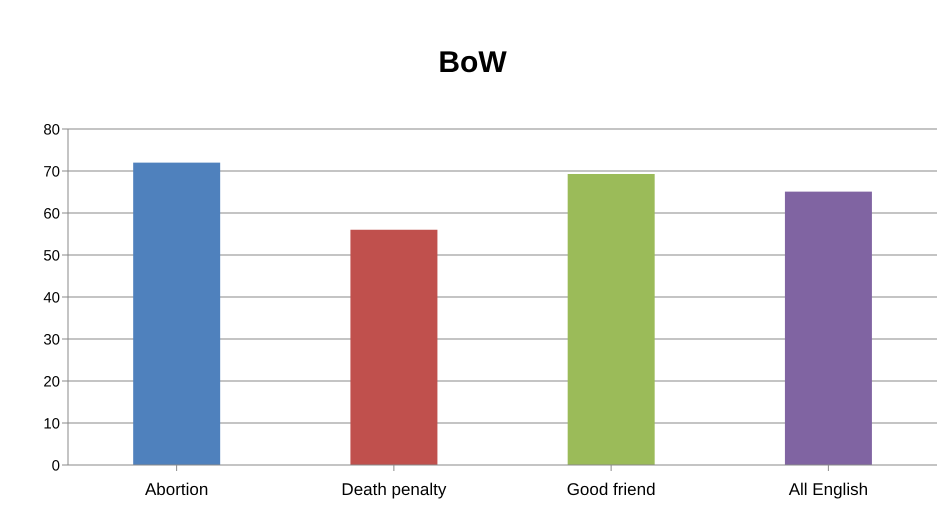 The image size is (945, 522). Describe the element at coordinates (51, 339) in the screenshot. I see `y-tick-label: 30` at that location.